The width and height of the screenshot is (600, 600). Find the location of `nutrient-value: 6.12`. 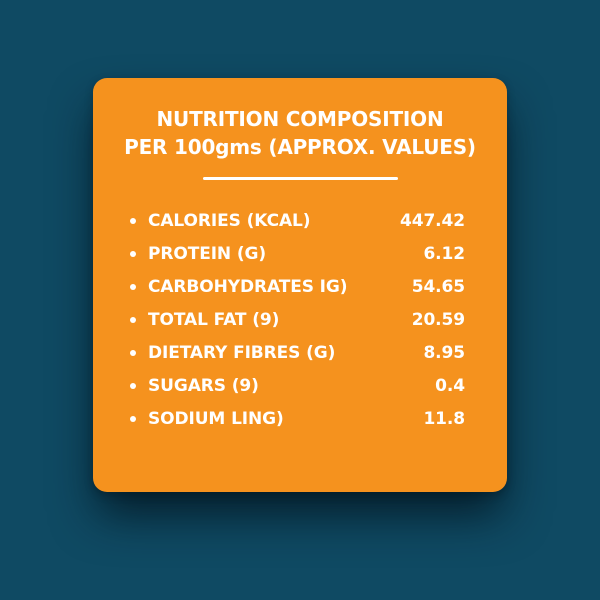

nutrient-value: 6.12 is located at coordinates (444, 253).